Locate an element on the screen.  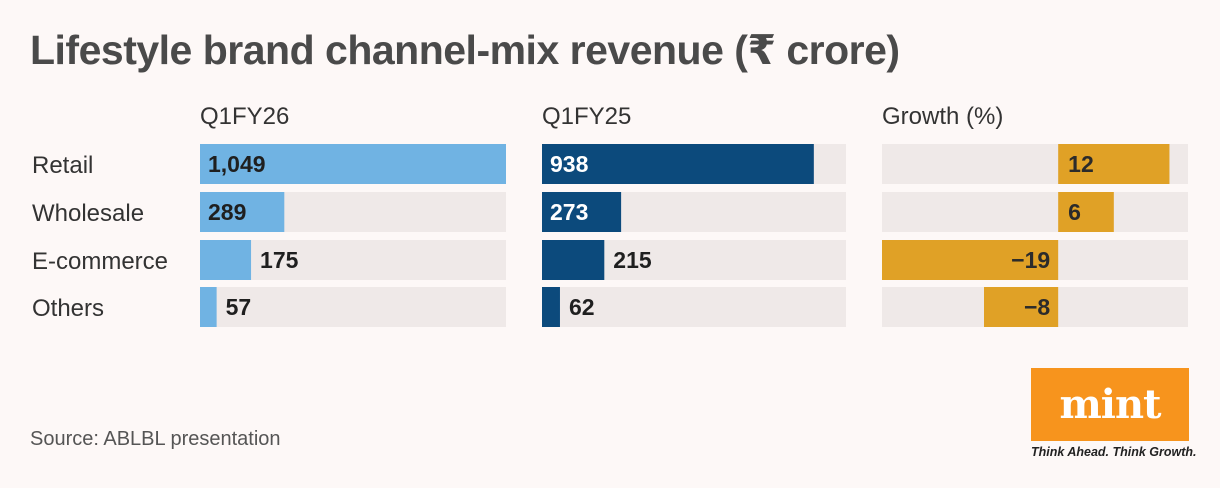
column-header-q1fy26: Q1FY26 is located at coordinates (244, 116).